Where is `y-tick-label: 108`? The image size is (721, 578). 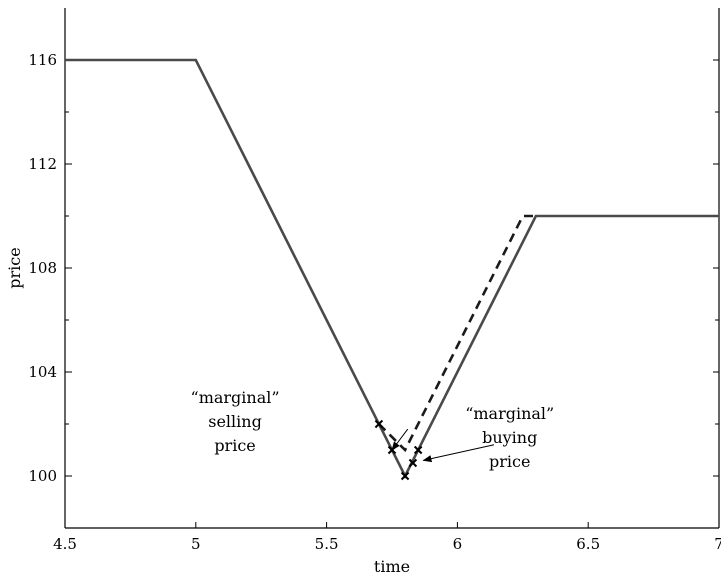 y-tick-label: 108 is located at coordinates (42, 268).